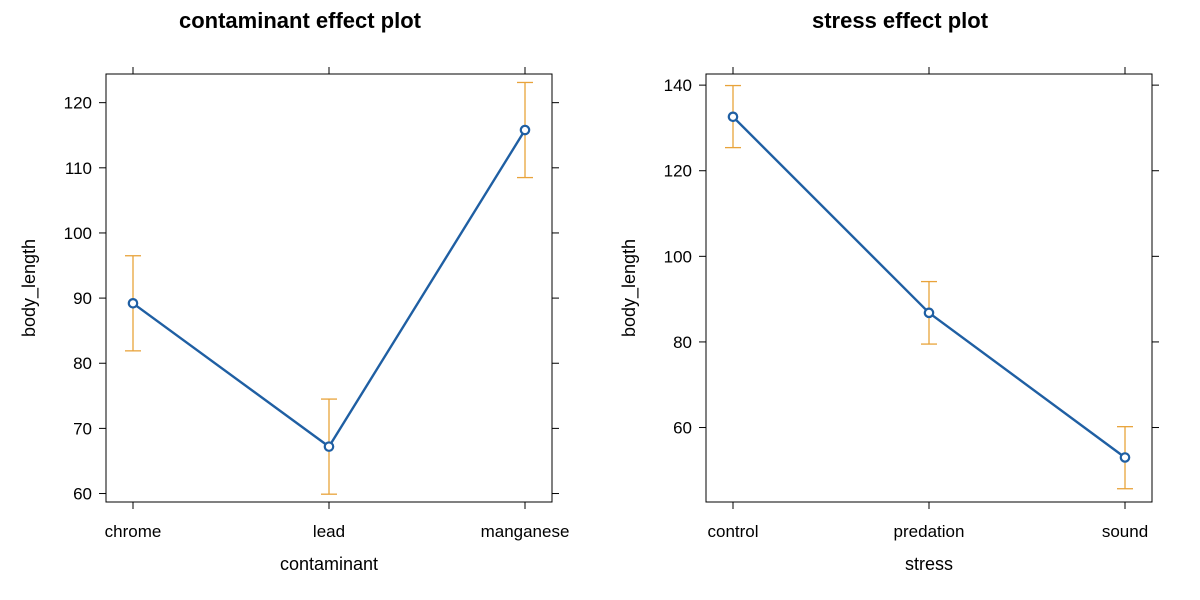 Image resolution: width=1200 pixels, height=600 pixels. Describe the element at coordinates (900, 20) in the screenshot. I see `chart-title: stress effect plot` at that location.